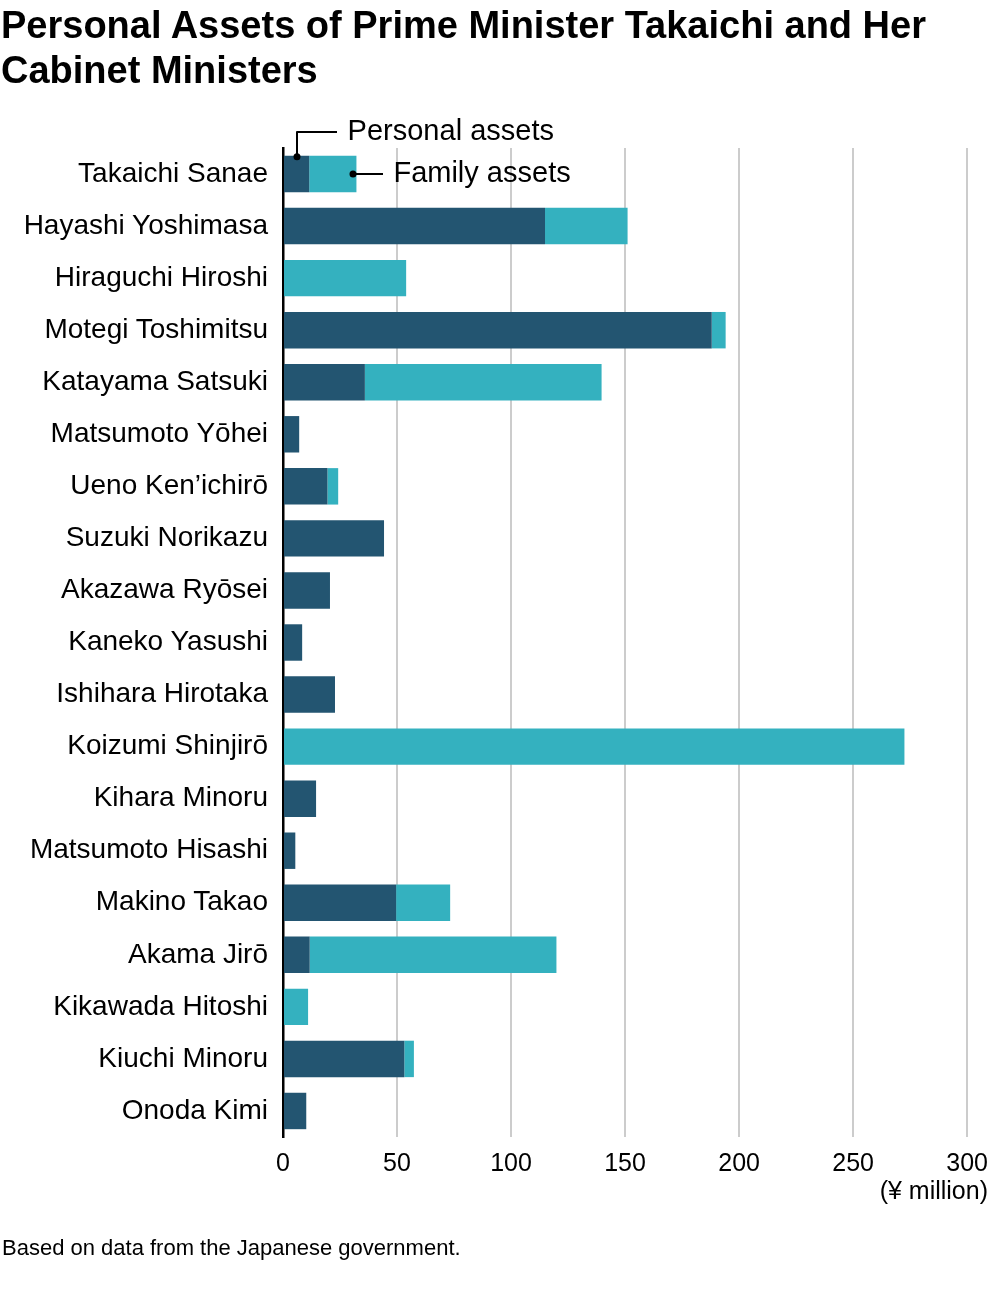 The width and height of the screenshot is (1000, 1290). What do you see at coordinates (232, 1248) in the screenshot?
I see `text: Based on data from the Japanese government.` at bounding box center [232, 1248].